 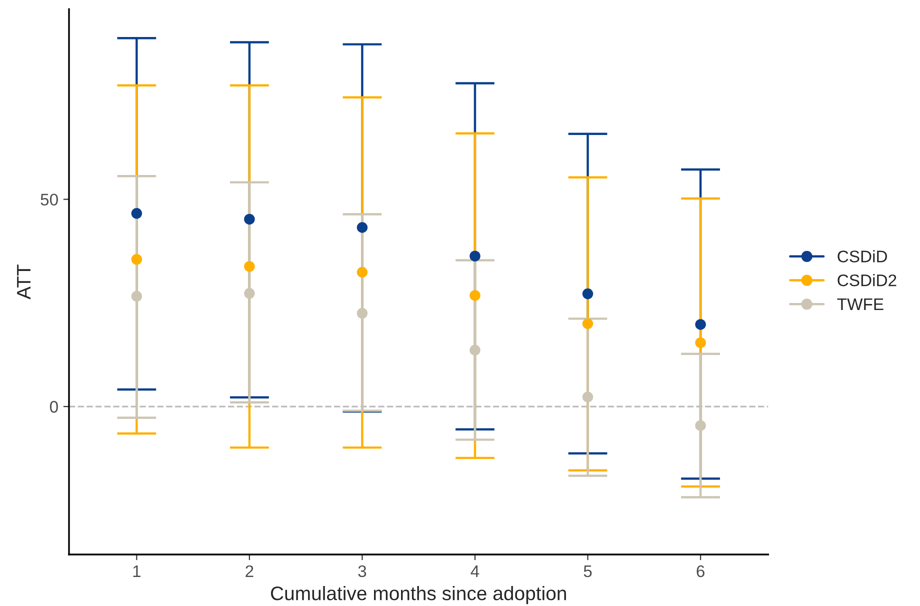 What do you see at coordinates (860, 304) in the screenshot?
I see `legend-label: TWFE` at bounding box center [860, 304].